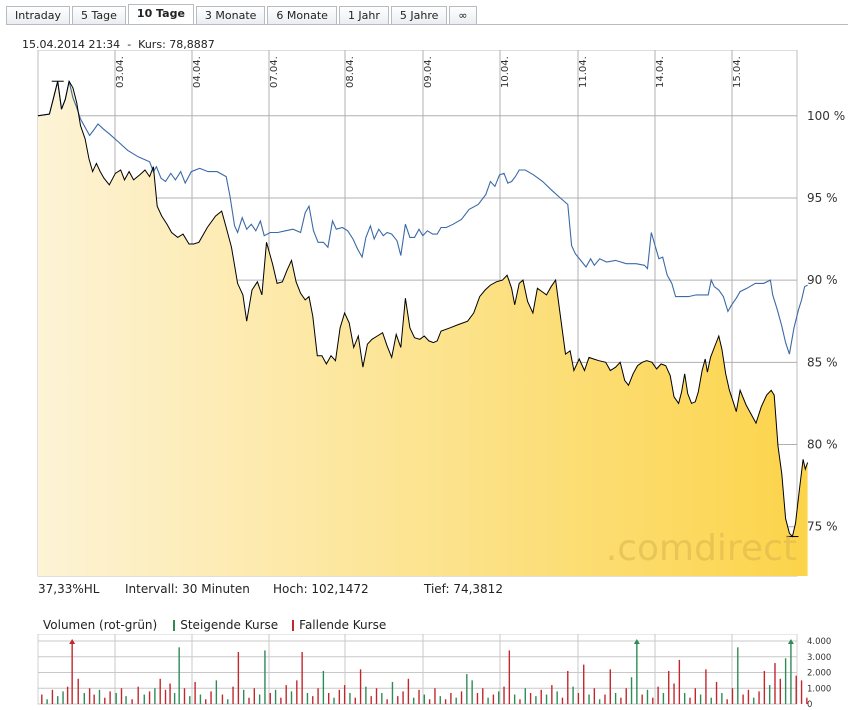  Describe the element at coordinates (427, 24) in the screenshot. I see `tab-underline` at that location.